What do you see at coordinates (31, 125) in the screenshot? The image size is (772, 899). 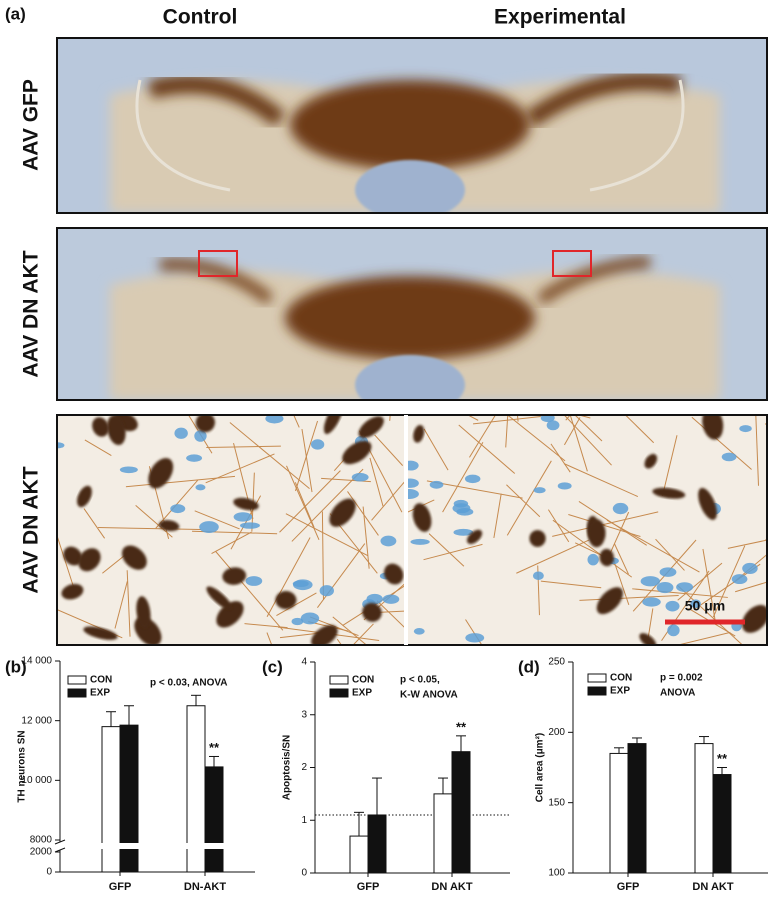 I see `row-label: AAV GFP` at bounding box center [31, 125].